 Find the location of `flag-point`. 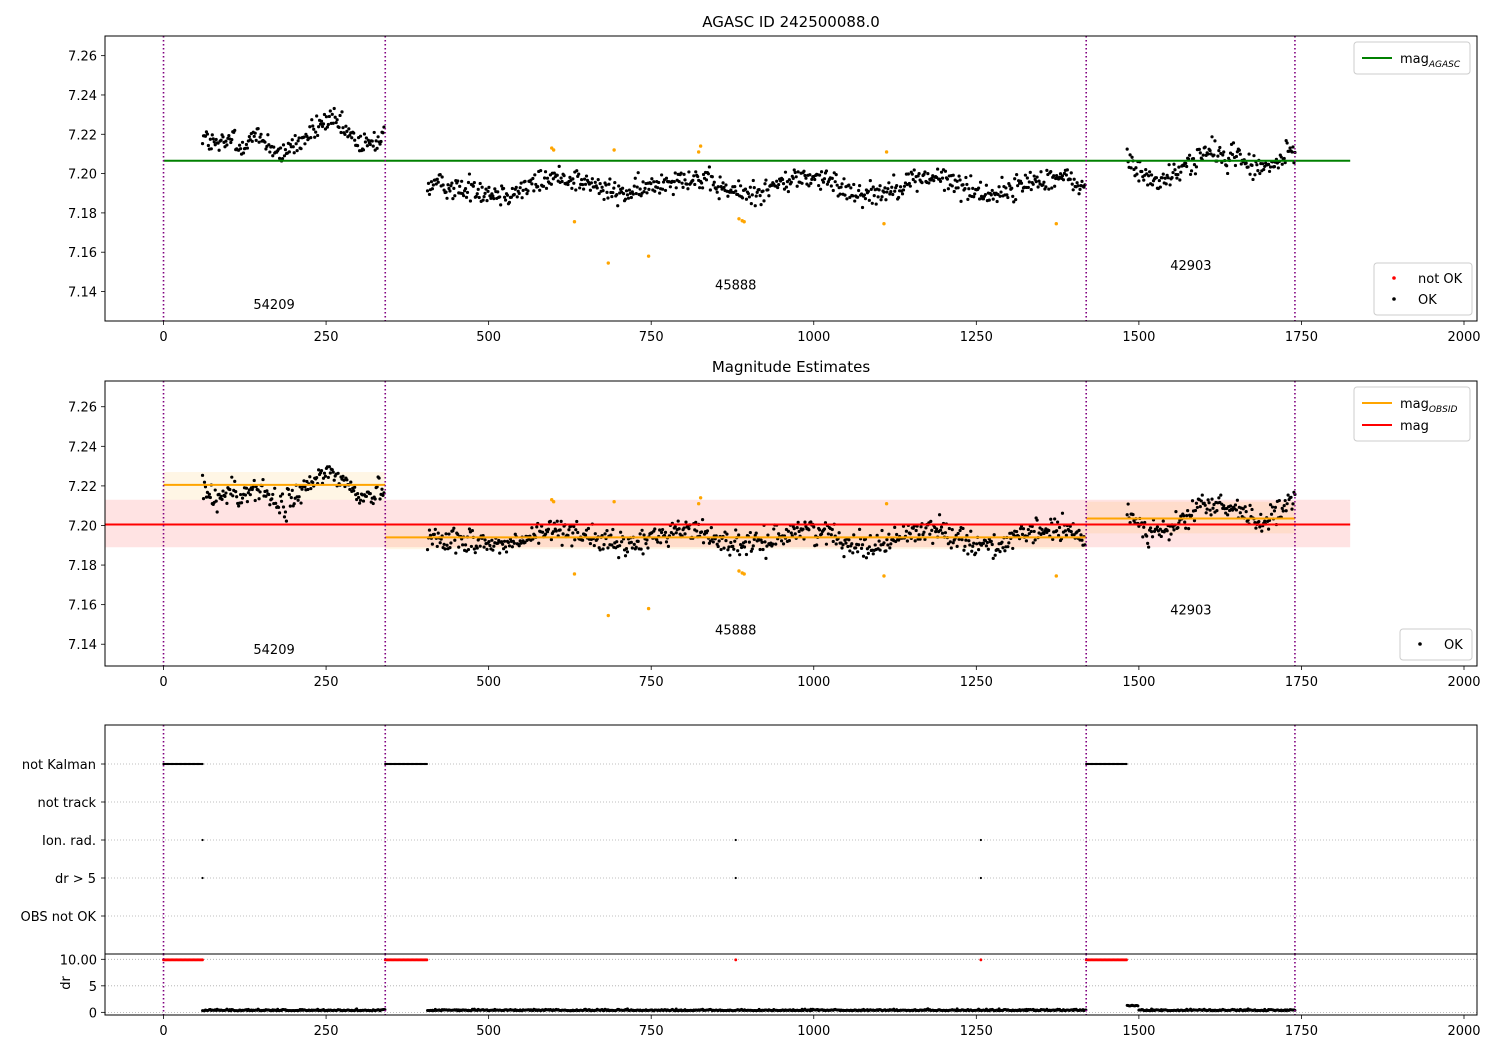

flag-point is located at coordinates (202, 764).